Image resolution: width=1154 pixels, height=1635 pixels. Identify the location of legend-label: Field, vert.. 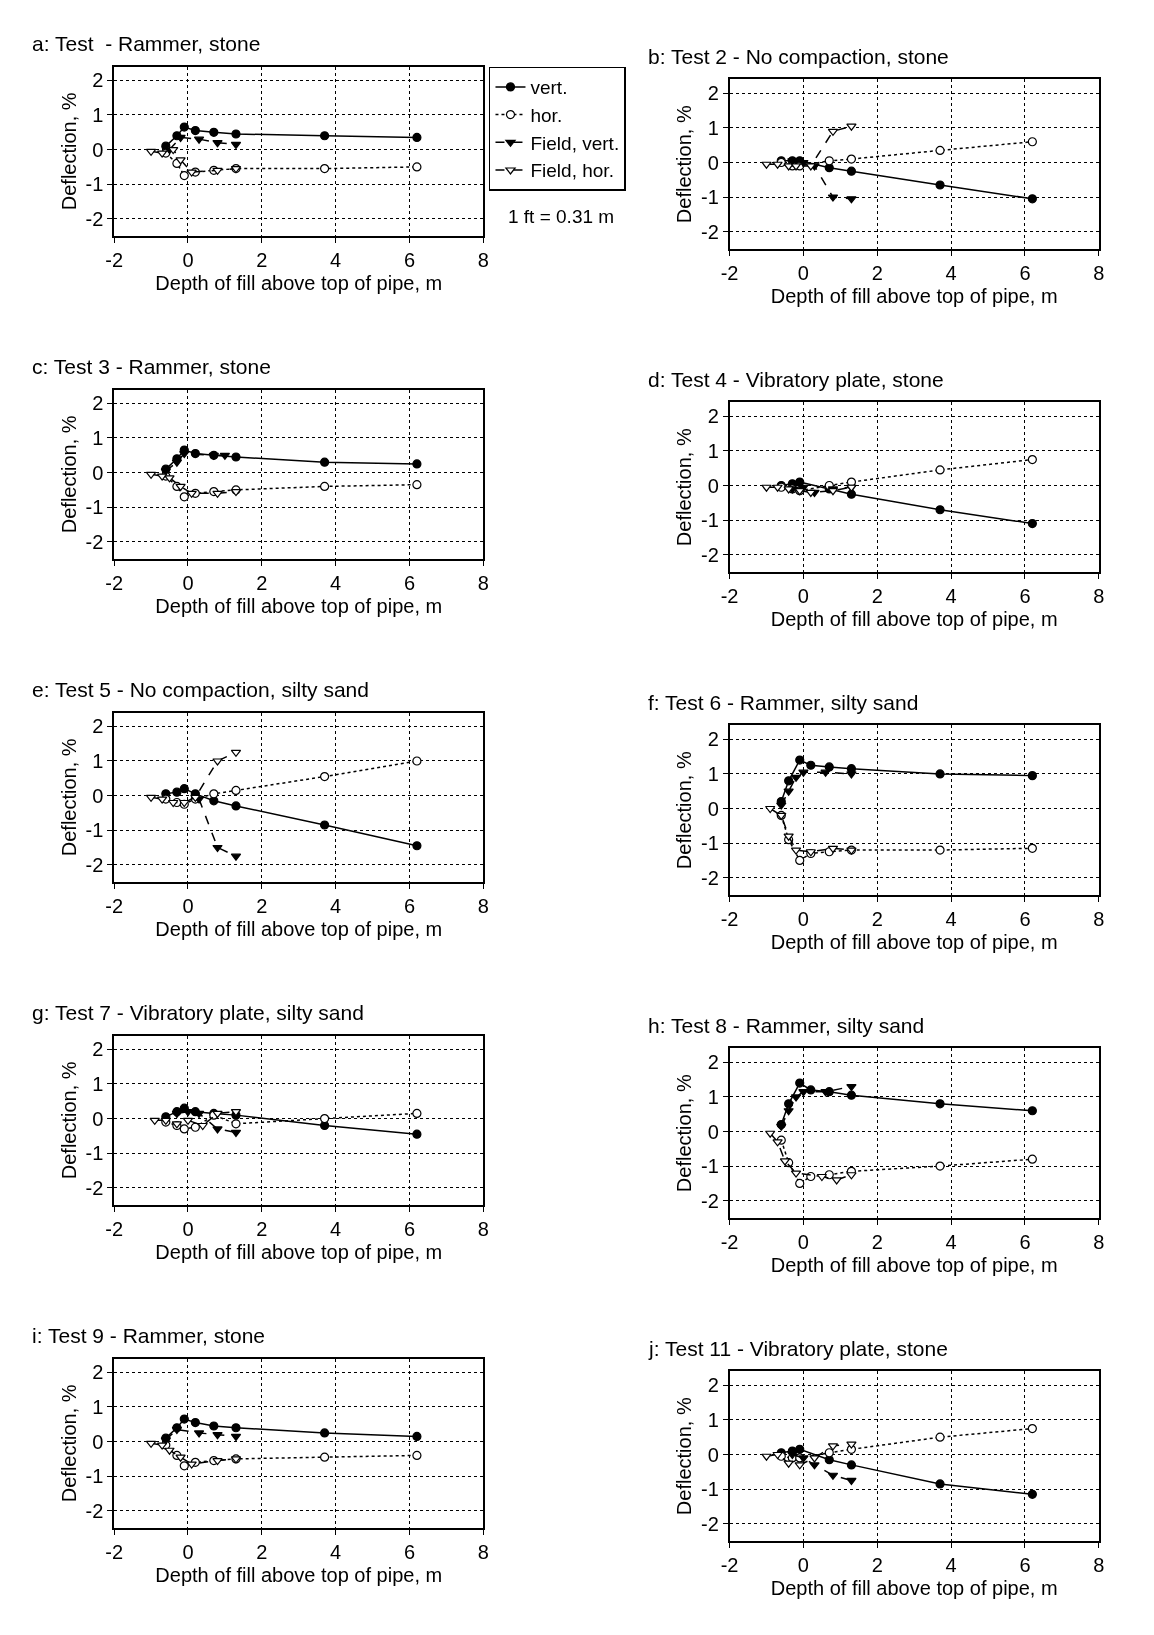
(575, 143).